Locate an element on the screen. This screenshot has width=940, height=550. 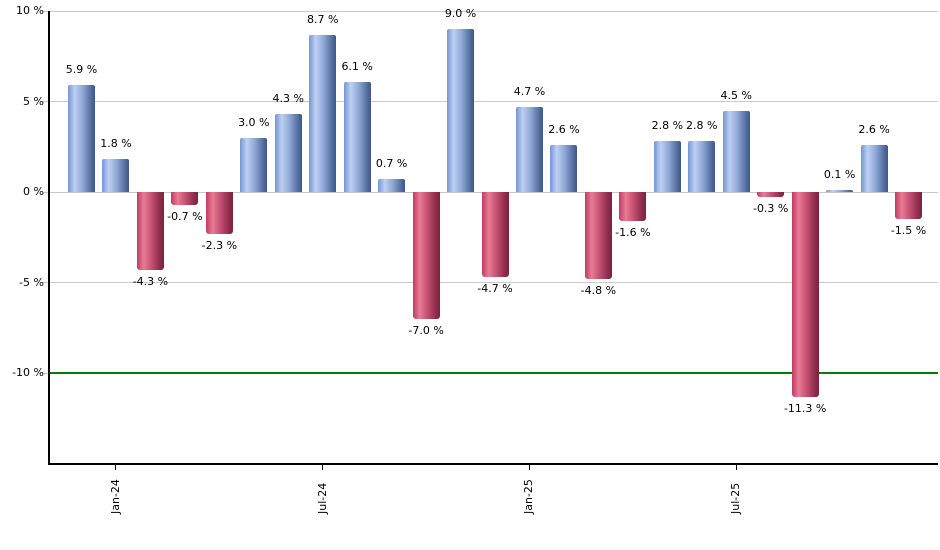
bar-value-label-Jan-24: 1.8 % is located at coordinates (116, 144).